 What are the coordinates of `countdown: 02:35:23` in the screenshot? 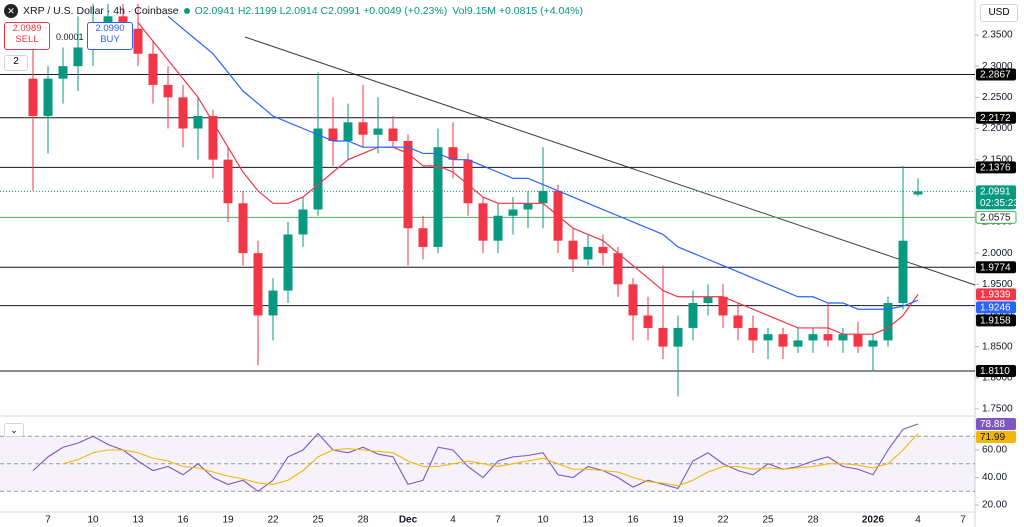 It's located at (999, 203).